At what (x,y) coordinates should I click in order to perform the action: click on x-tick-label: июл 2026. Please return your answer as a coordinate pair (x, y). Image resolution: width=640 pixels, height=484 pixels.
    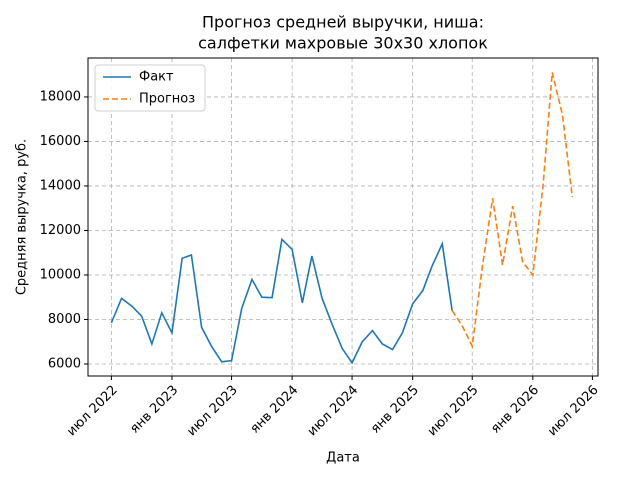
    Looking at the image, I should click on (573, 411).